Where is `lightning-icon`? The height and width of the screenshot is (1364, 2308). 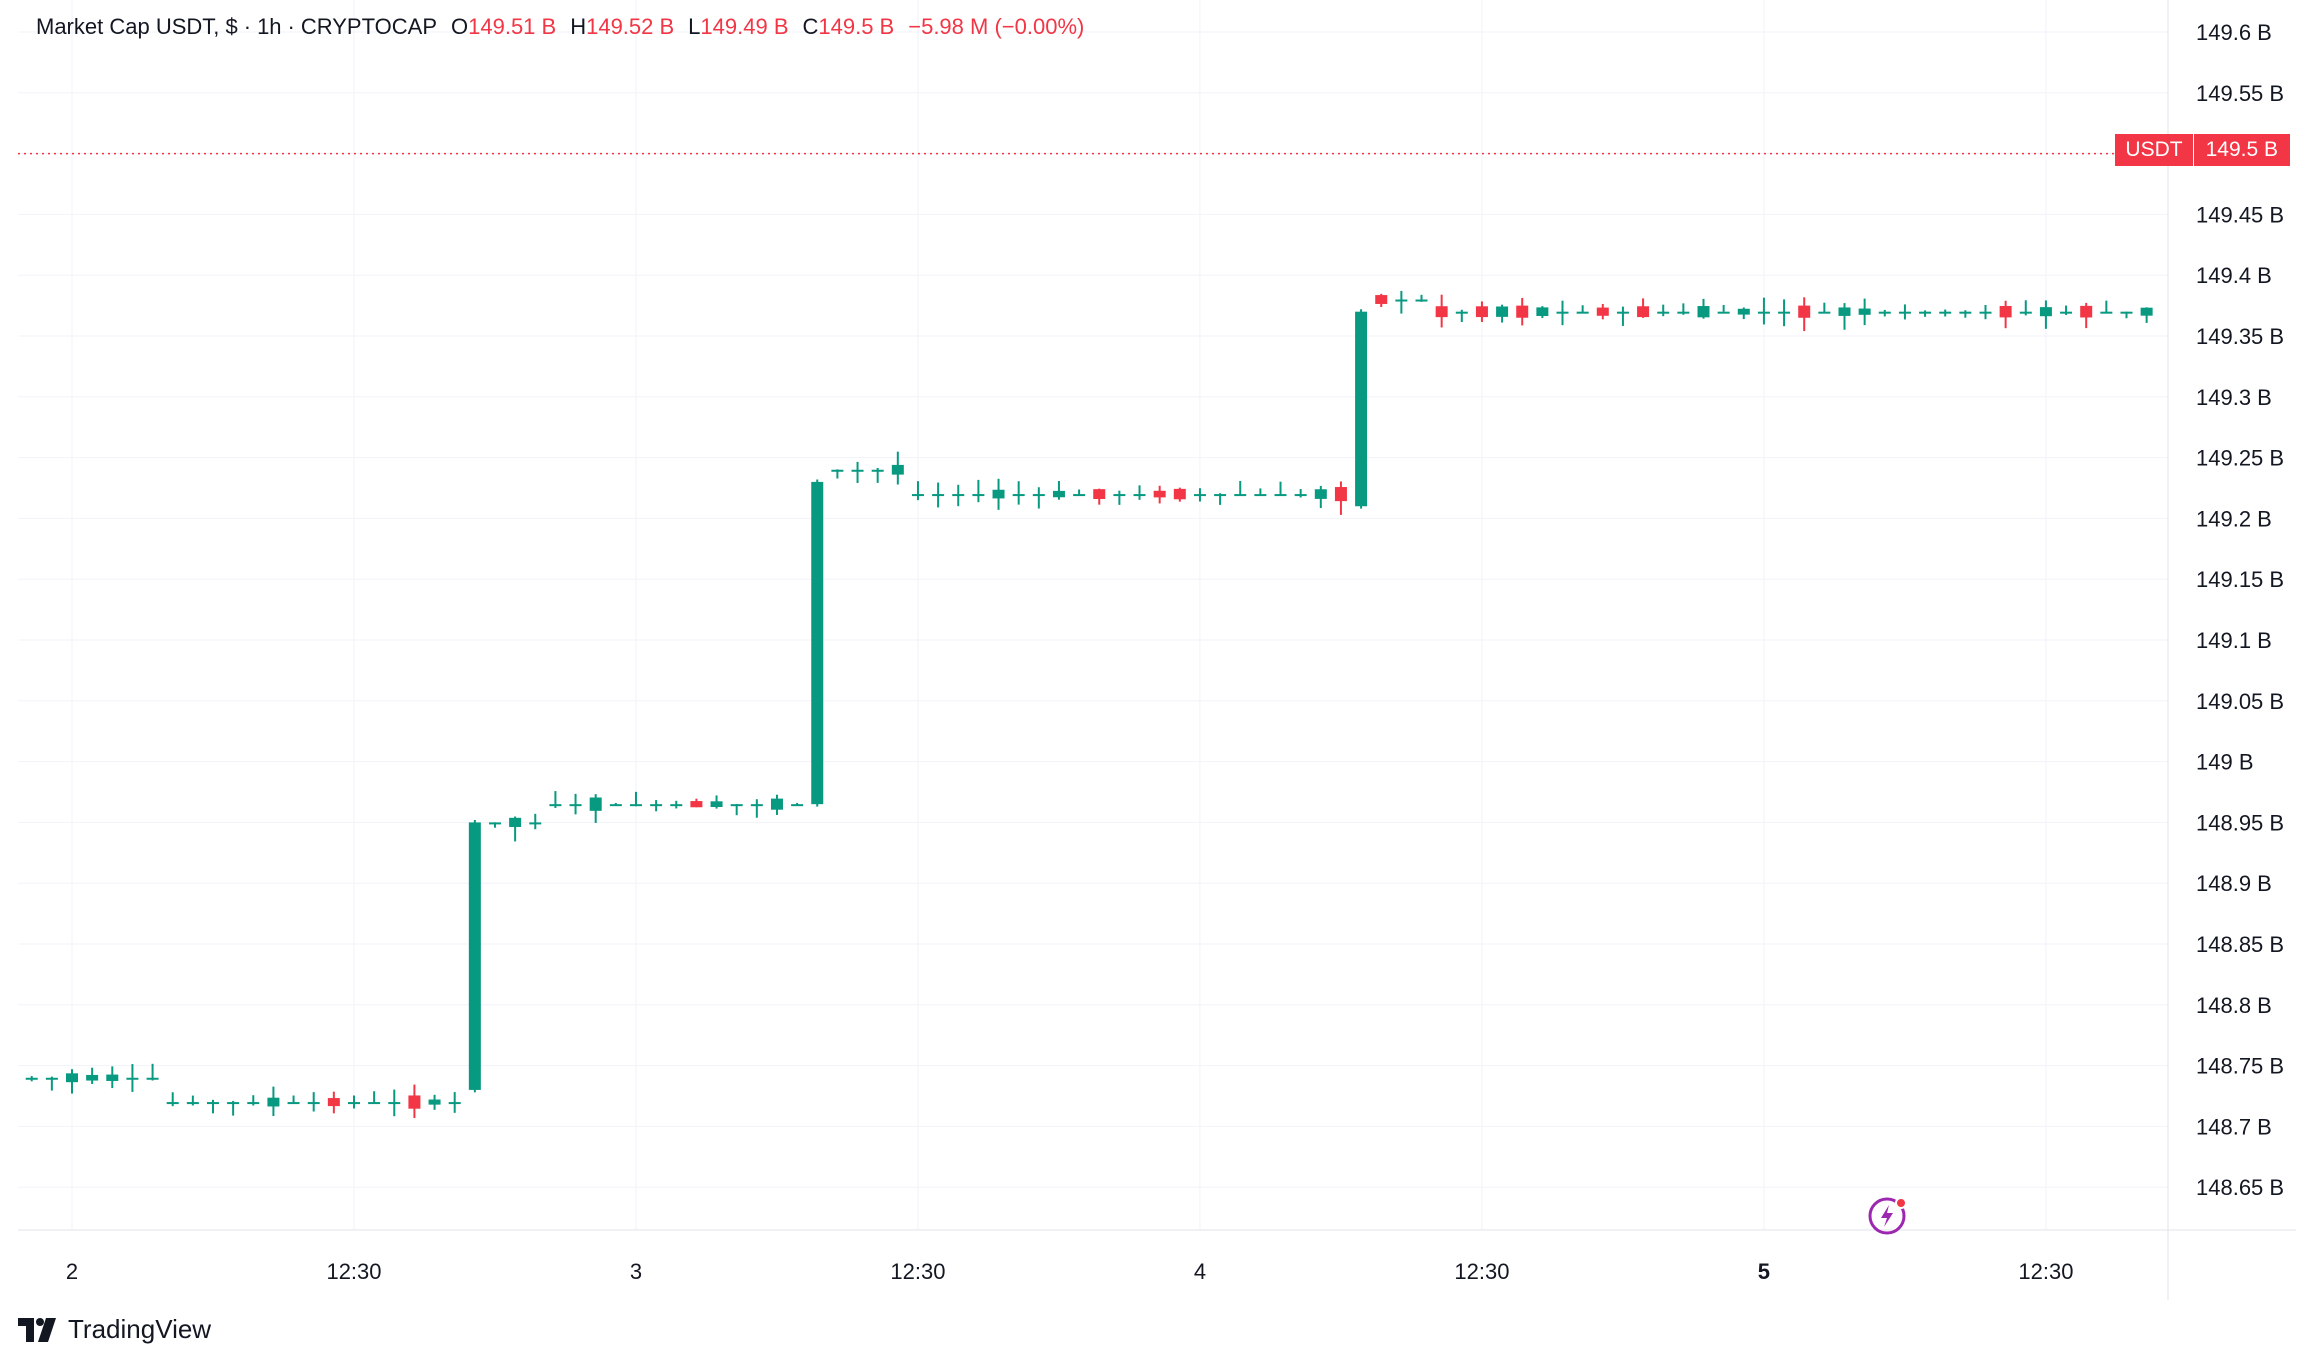
lightning-icon is located at coordinates (1888, 1215).